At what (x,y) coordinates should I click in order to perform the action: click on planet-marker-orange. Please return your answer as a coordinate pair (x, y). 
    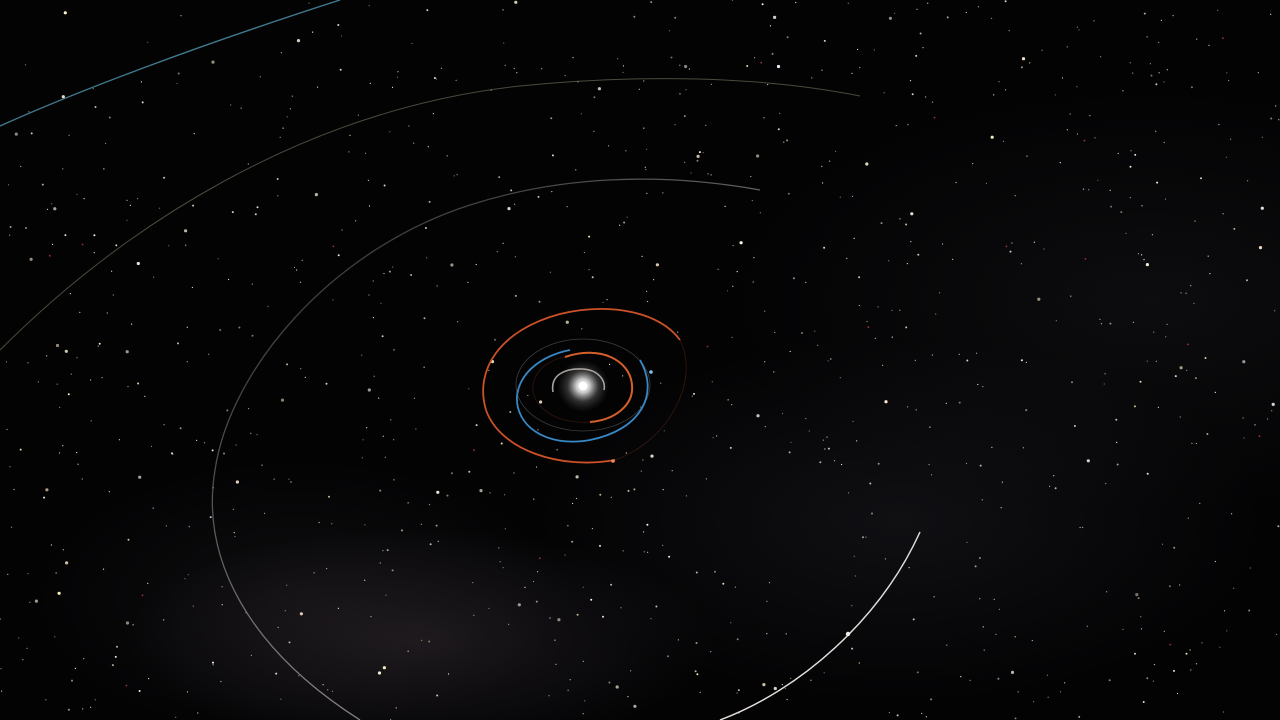
    Looking at the image, I should click on (613, 461).